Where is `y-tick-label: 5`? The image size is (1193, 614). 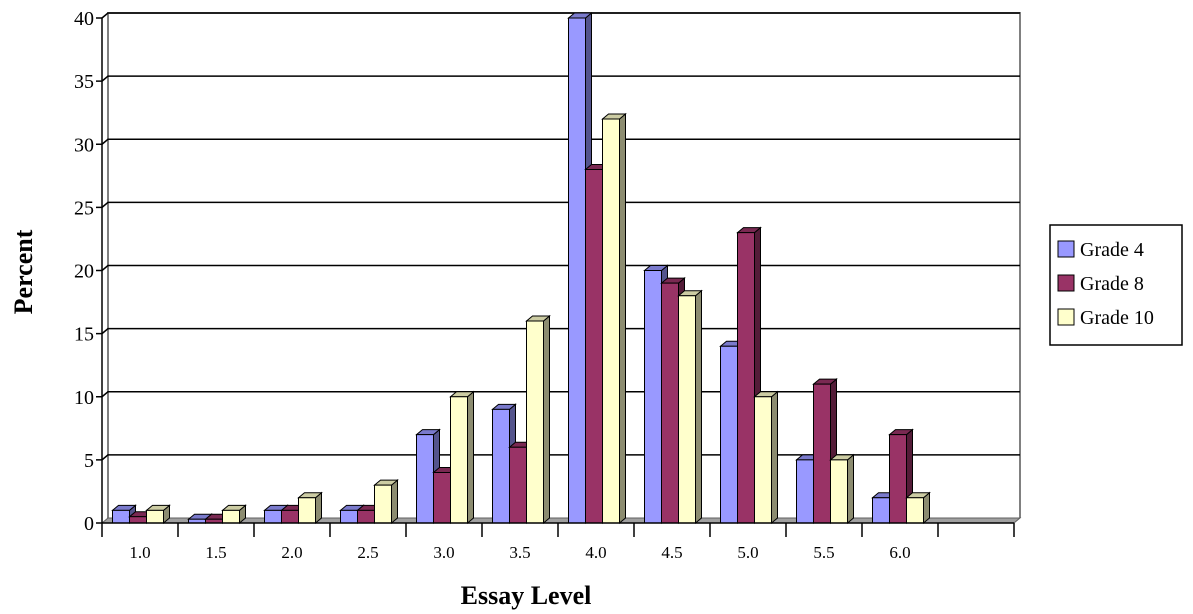 y-tick-label: 5 is located at coordinates (89, 461).